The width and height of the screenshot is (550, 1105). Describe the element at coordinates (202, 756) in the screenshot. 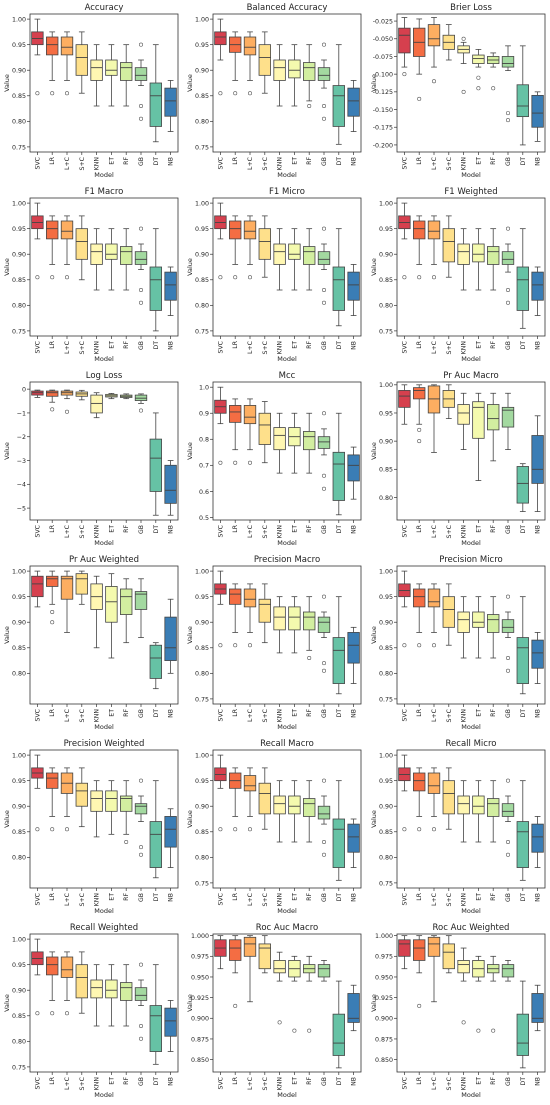

I see `y-tick-label: 1.00` at that location.